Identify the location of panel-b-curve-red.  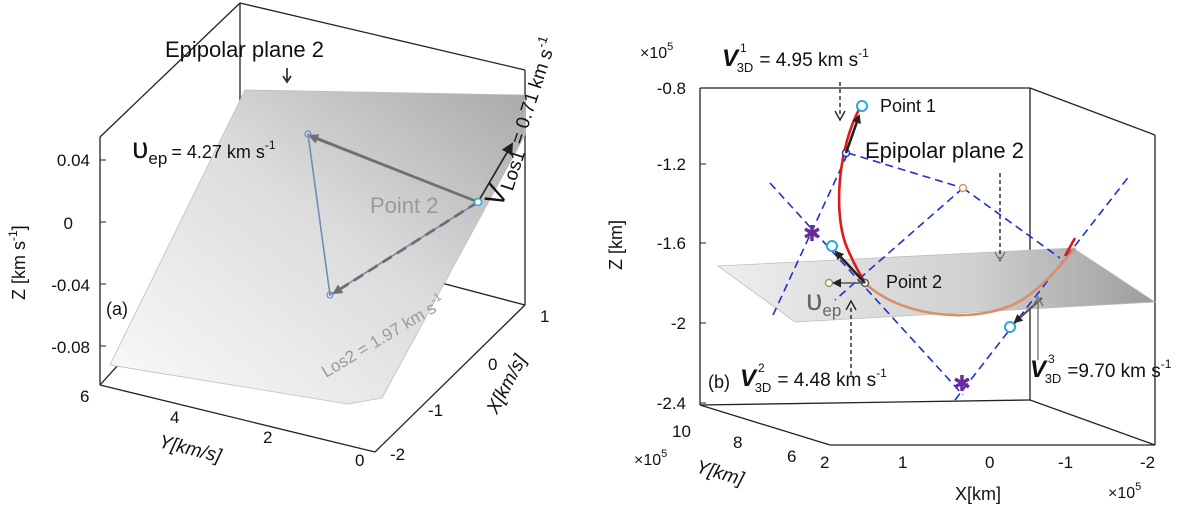
(852, 194).